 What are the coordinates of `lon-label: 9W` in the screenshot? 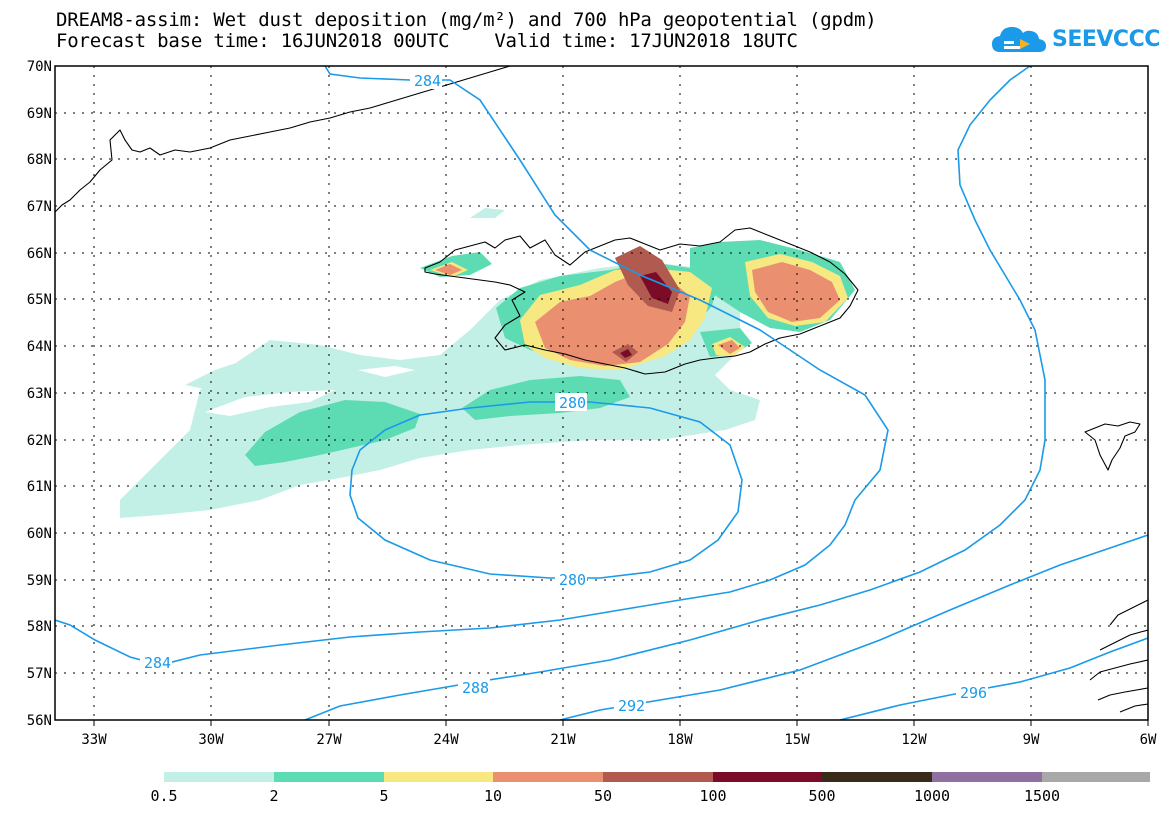 It's located at (1031, 740).